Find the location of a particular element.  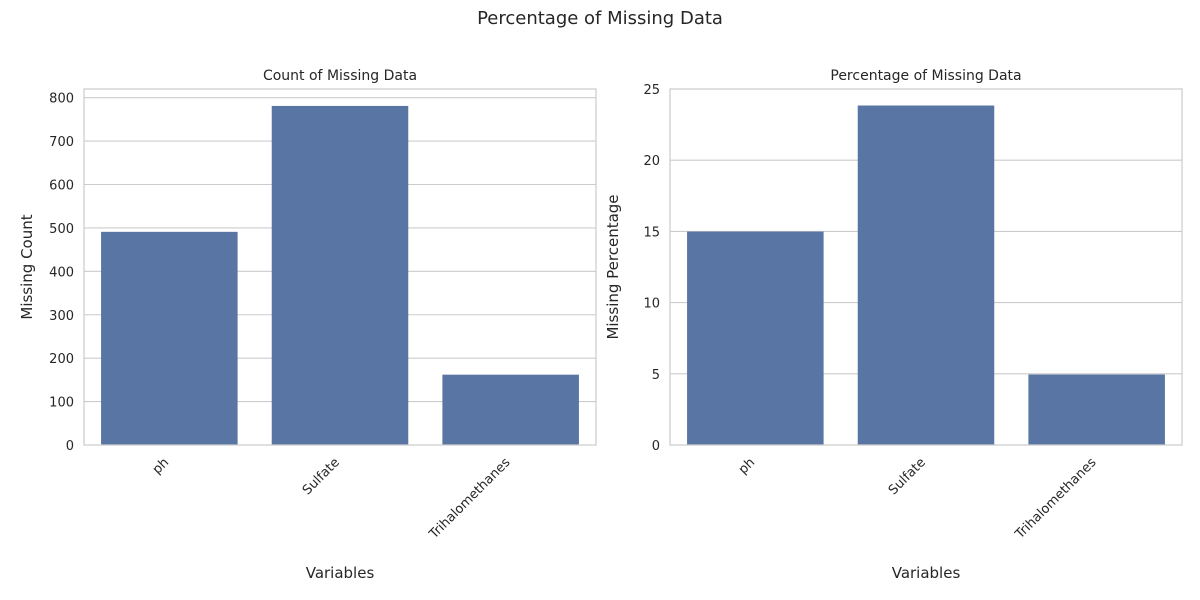

y-tick-label: 400 is located at coordinates (61, 272).